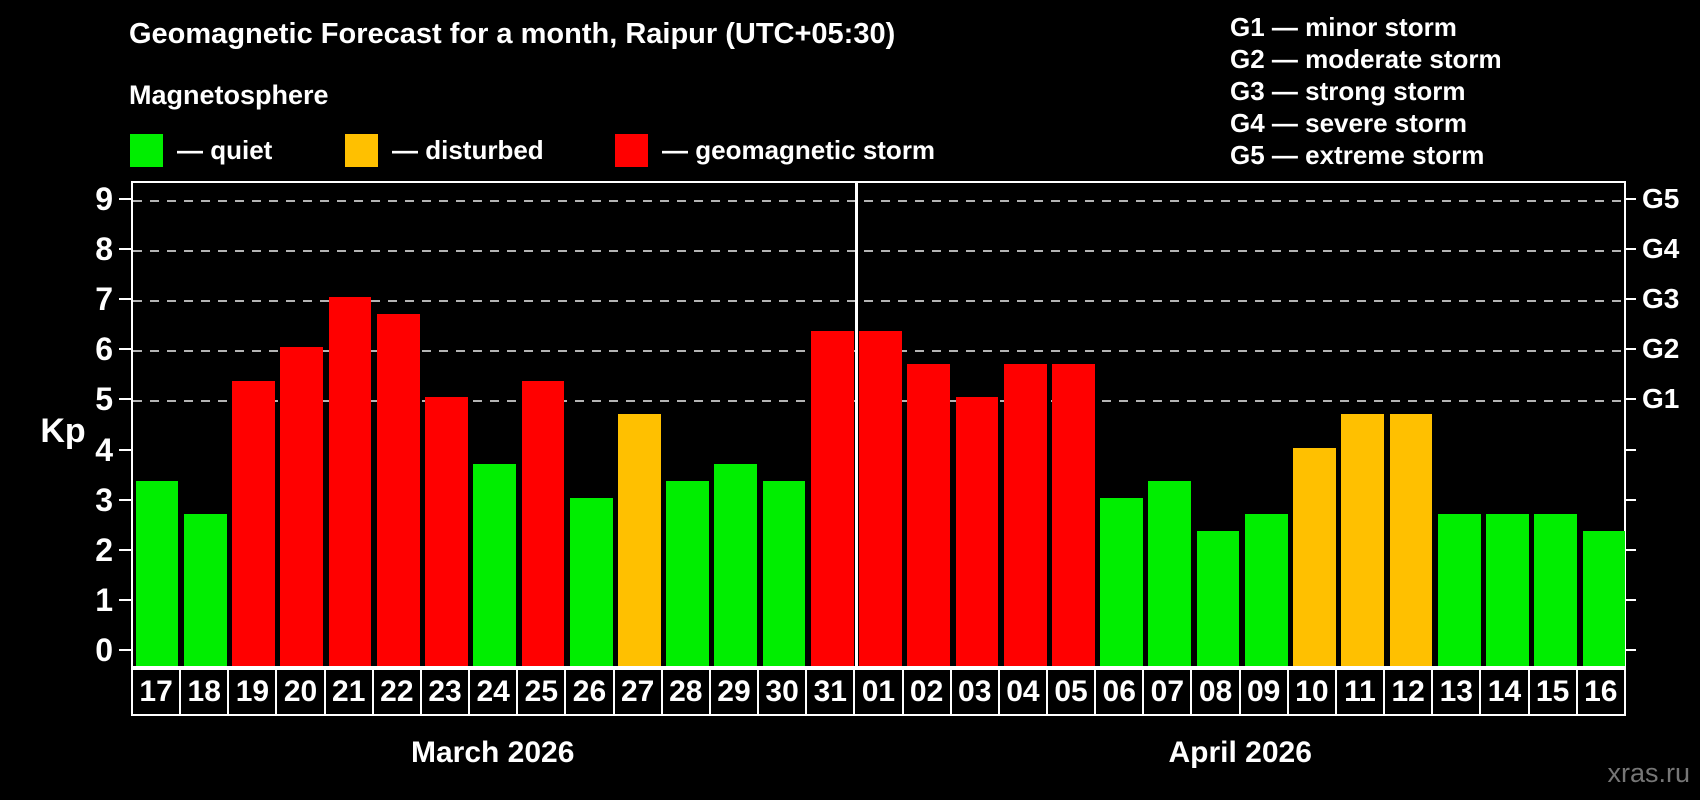 The width and height of the screenshot is (1700, 800). I want to click on g5-legend-line: G5 — extreme storm, so click(1357, 155).